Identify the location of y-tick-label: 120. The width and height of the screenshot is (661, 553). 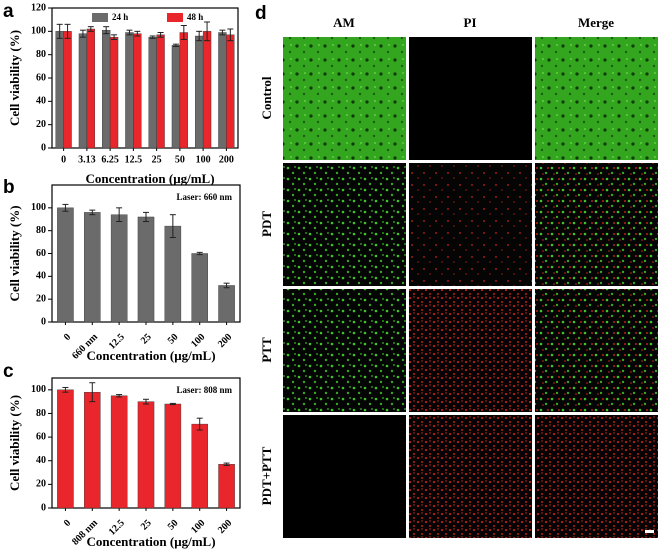
(38, 7).